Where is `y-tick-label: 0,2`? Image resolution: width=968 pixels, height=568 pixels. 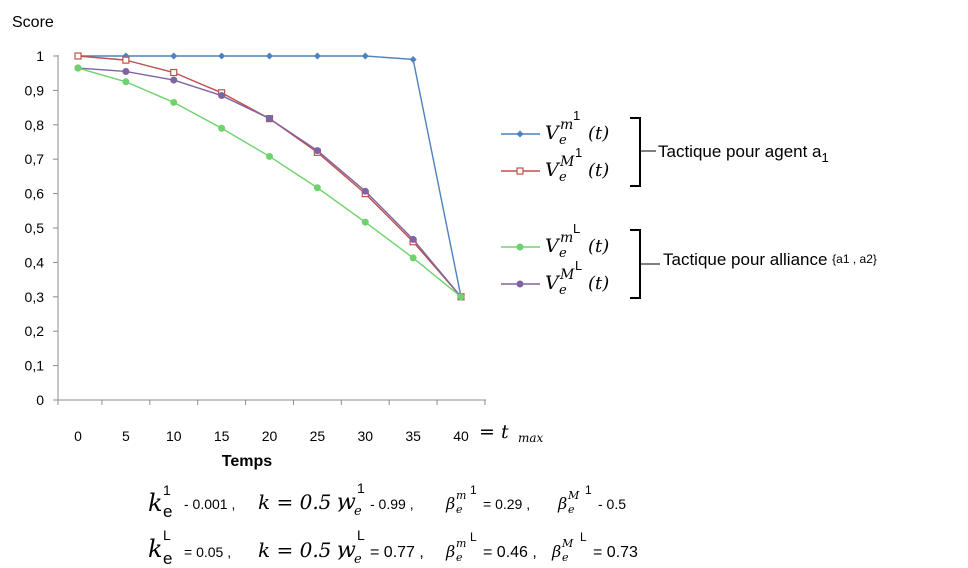 y-tick-label: 0,2 is located at coordinates (35, 331).